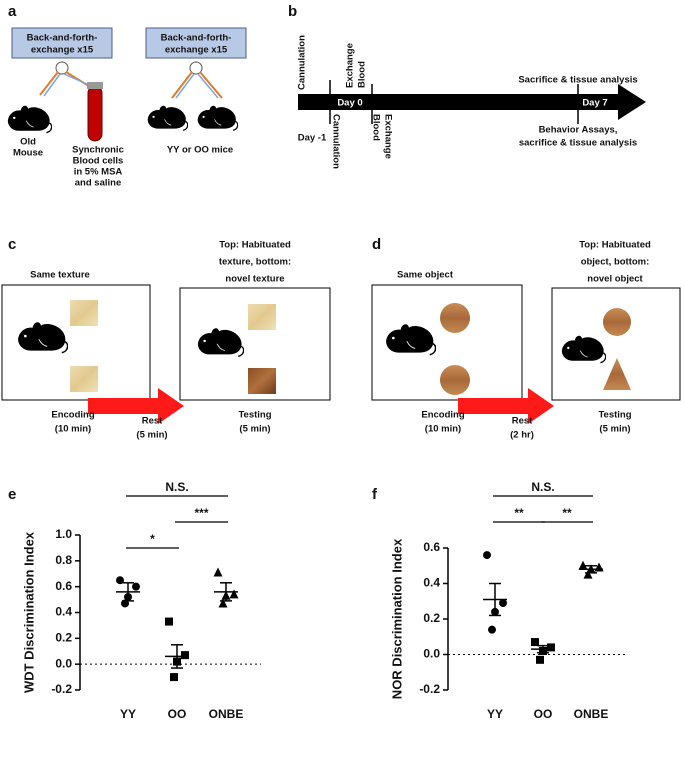  I want to click on arrow-head, so click(171, 406).